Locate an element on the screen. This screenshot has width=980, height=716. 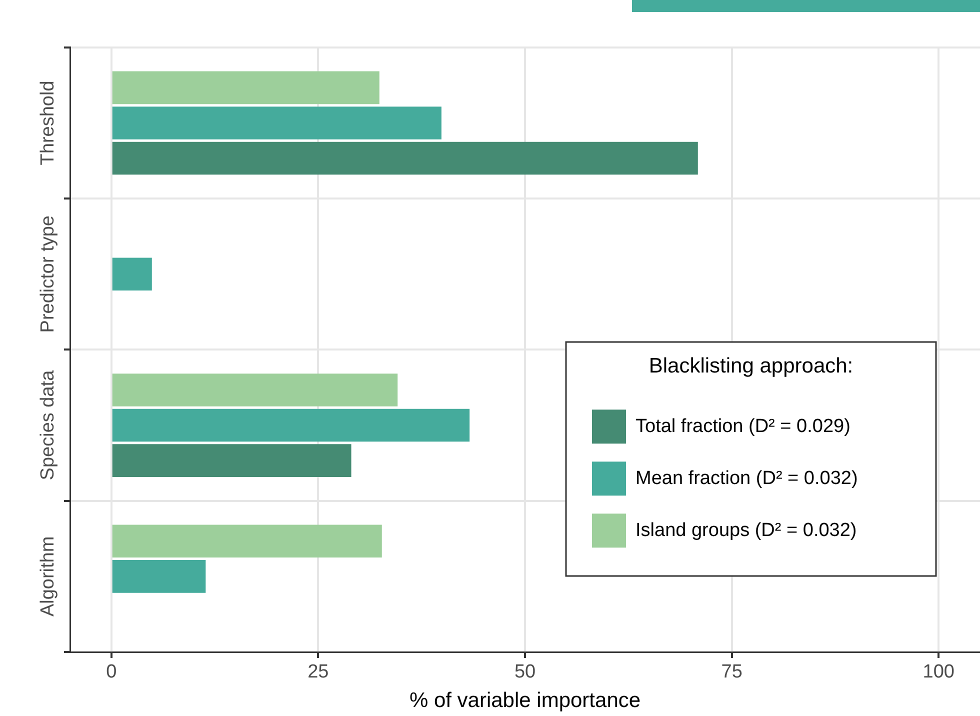
legend-label: Total fraction (D² = 0.029) is located at coordinates (743, 426).